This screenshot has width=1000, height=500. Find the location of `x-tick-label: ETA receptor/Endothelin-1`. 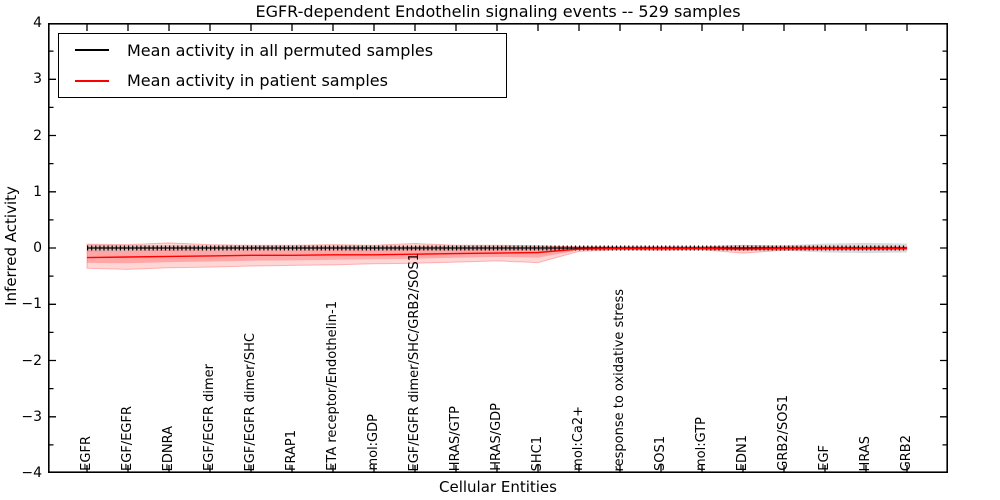

x-tick-label: ETA receptor/Endothelin-1 is located at coordinates (332, 386).